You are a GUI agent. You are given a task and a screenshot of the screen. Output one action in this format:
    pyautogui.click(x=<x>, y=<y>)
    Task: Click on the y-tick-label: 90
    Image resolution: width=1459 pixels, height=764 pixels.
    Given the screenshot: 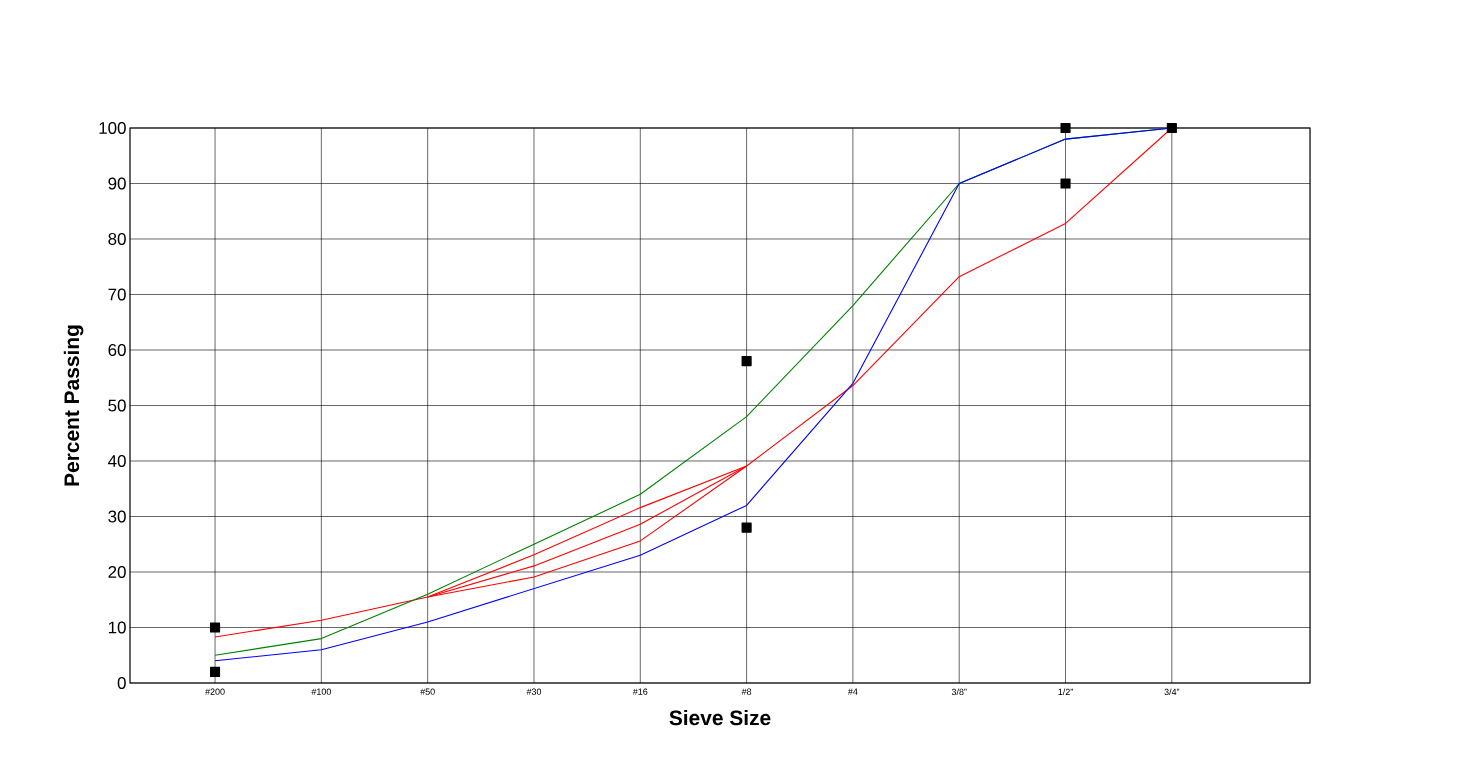 What is the action you would take?
    pyautogui.click(x=117, y=183)
    